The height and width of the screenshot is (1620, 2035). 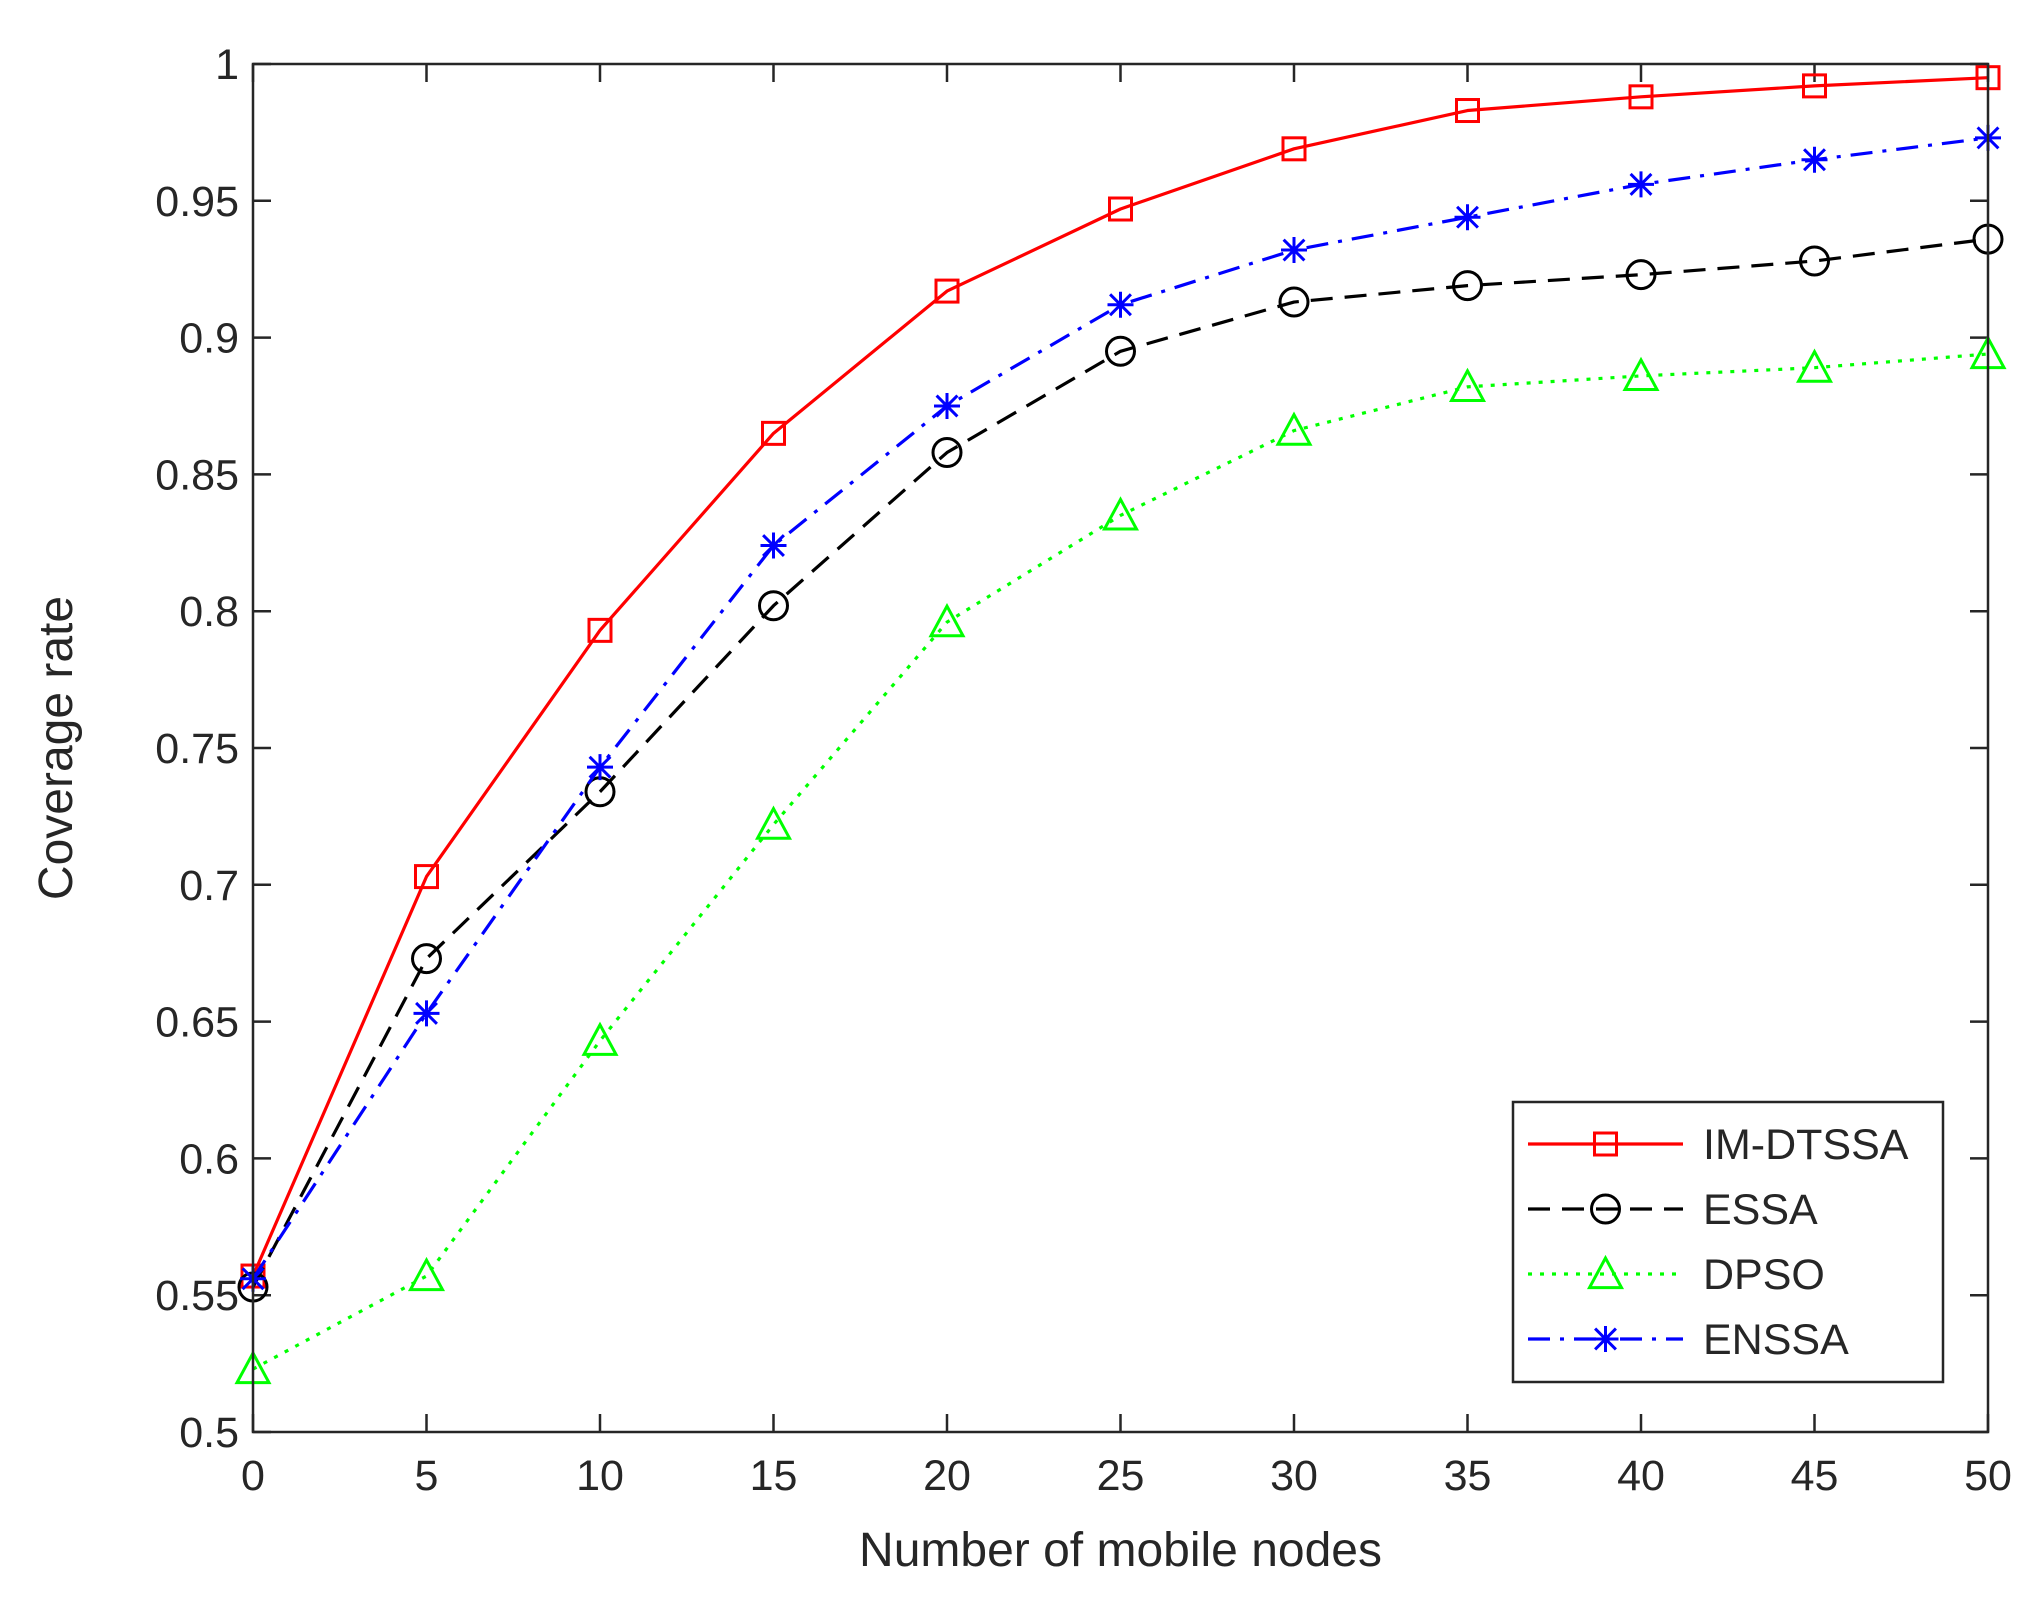 I want to click on x-tick-label: 45, so click(x=1815, y=1476).